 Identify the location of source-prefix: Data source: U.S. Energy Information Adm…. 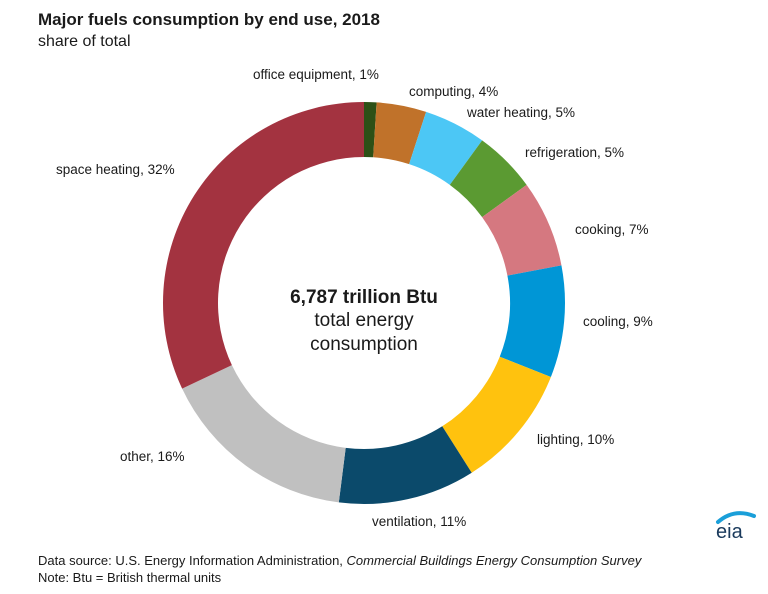
(192, 560).